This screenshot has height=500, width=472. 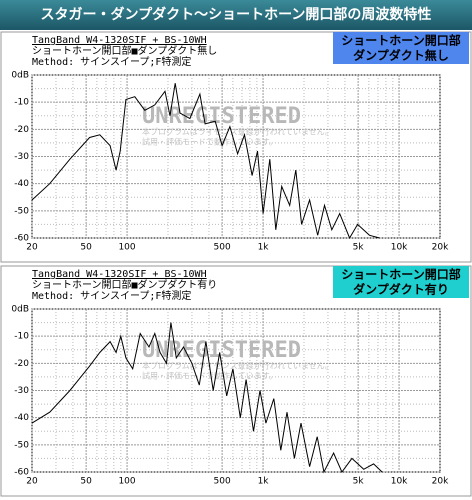 What do you see at coordinates (401, 55) in the screenshot?
I see `annotation: ダンプダクト無し` at bounding box center [401, 55].